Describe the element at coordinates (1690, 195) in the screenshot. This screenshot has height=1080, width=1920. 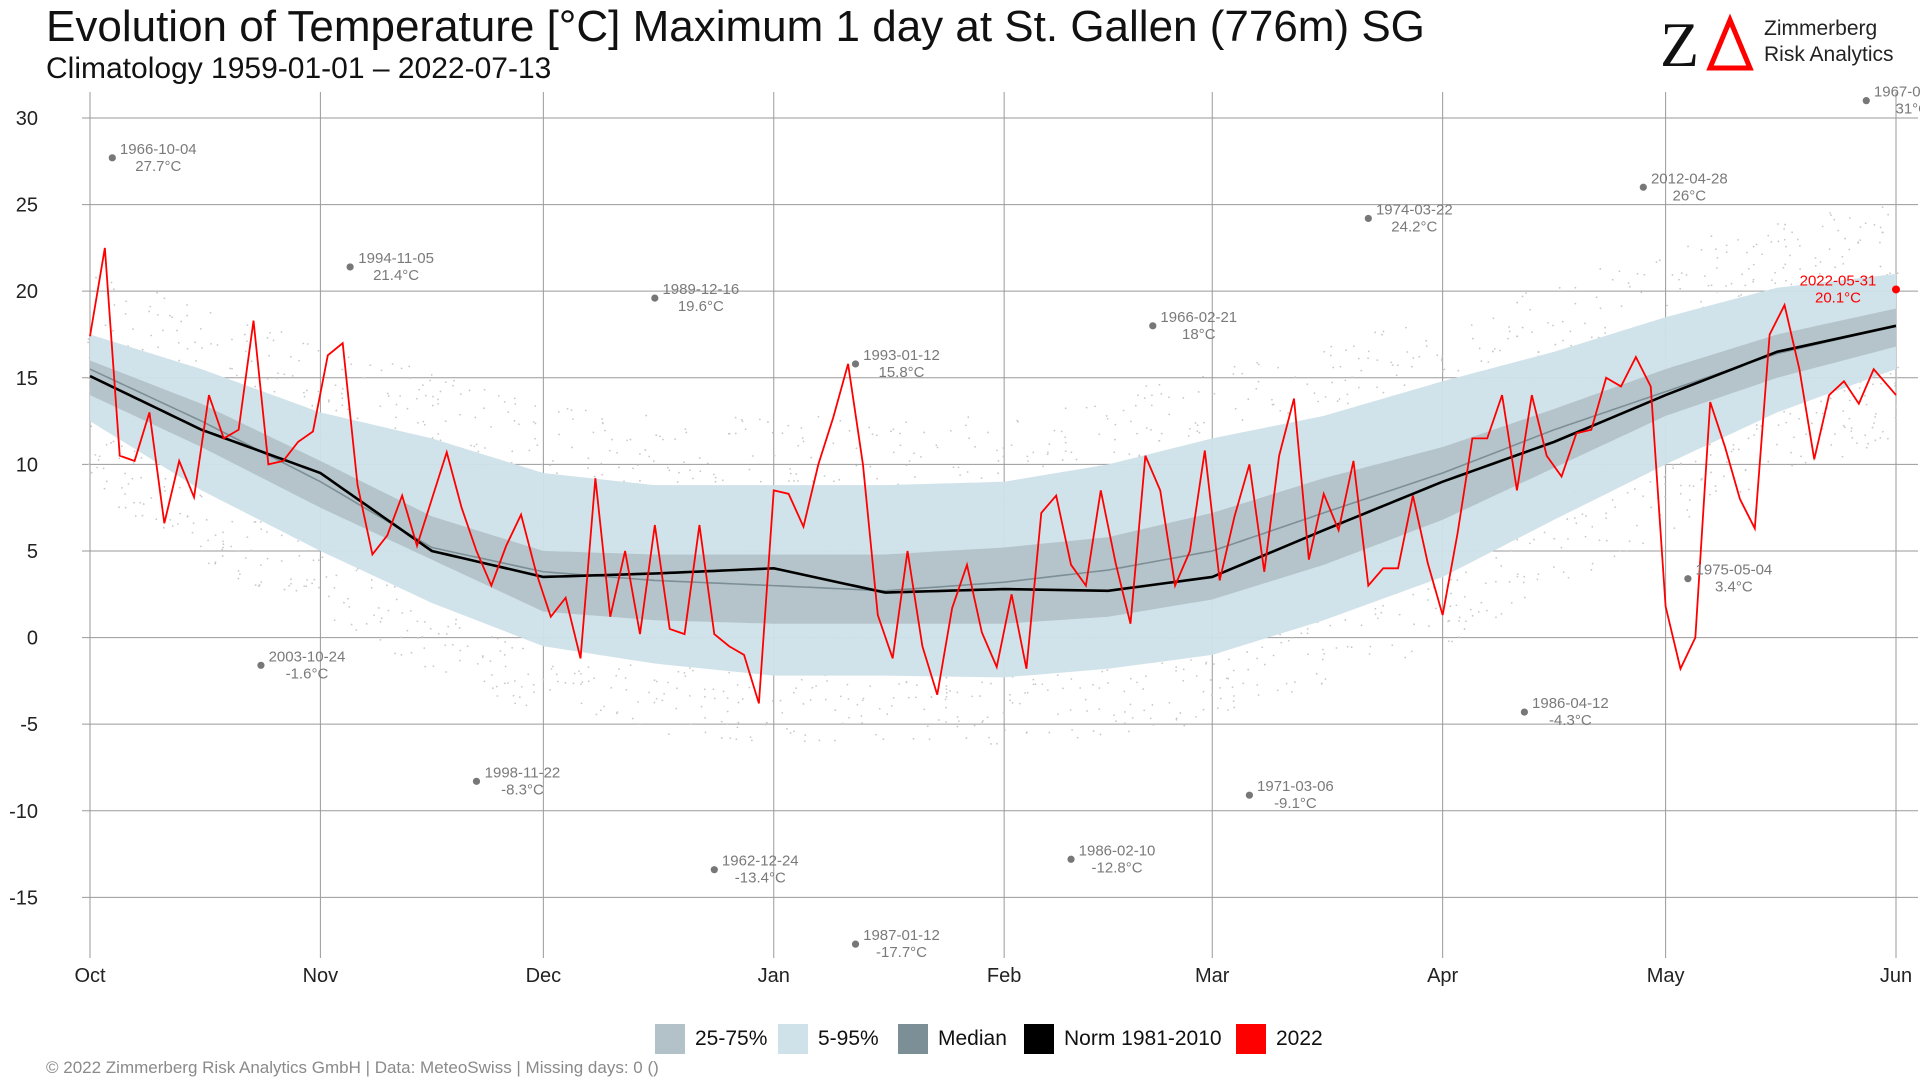
I see `record-value-label: 26°C` at that location.